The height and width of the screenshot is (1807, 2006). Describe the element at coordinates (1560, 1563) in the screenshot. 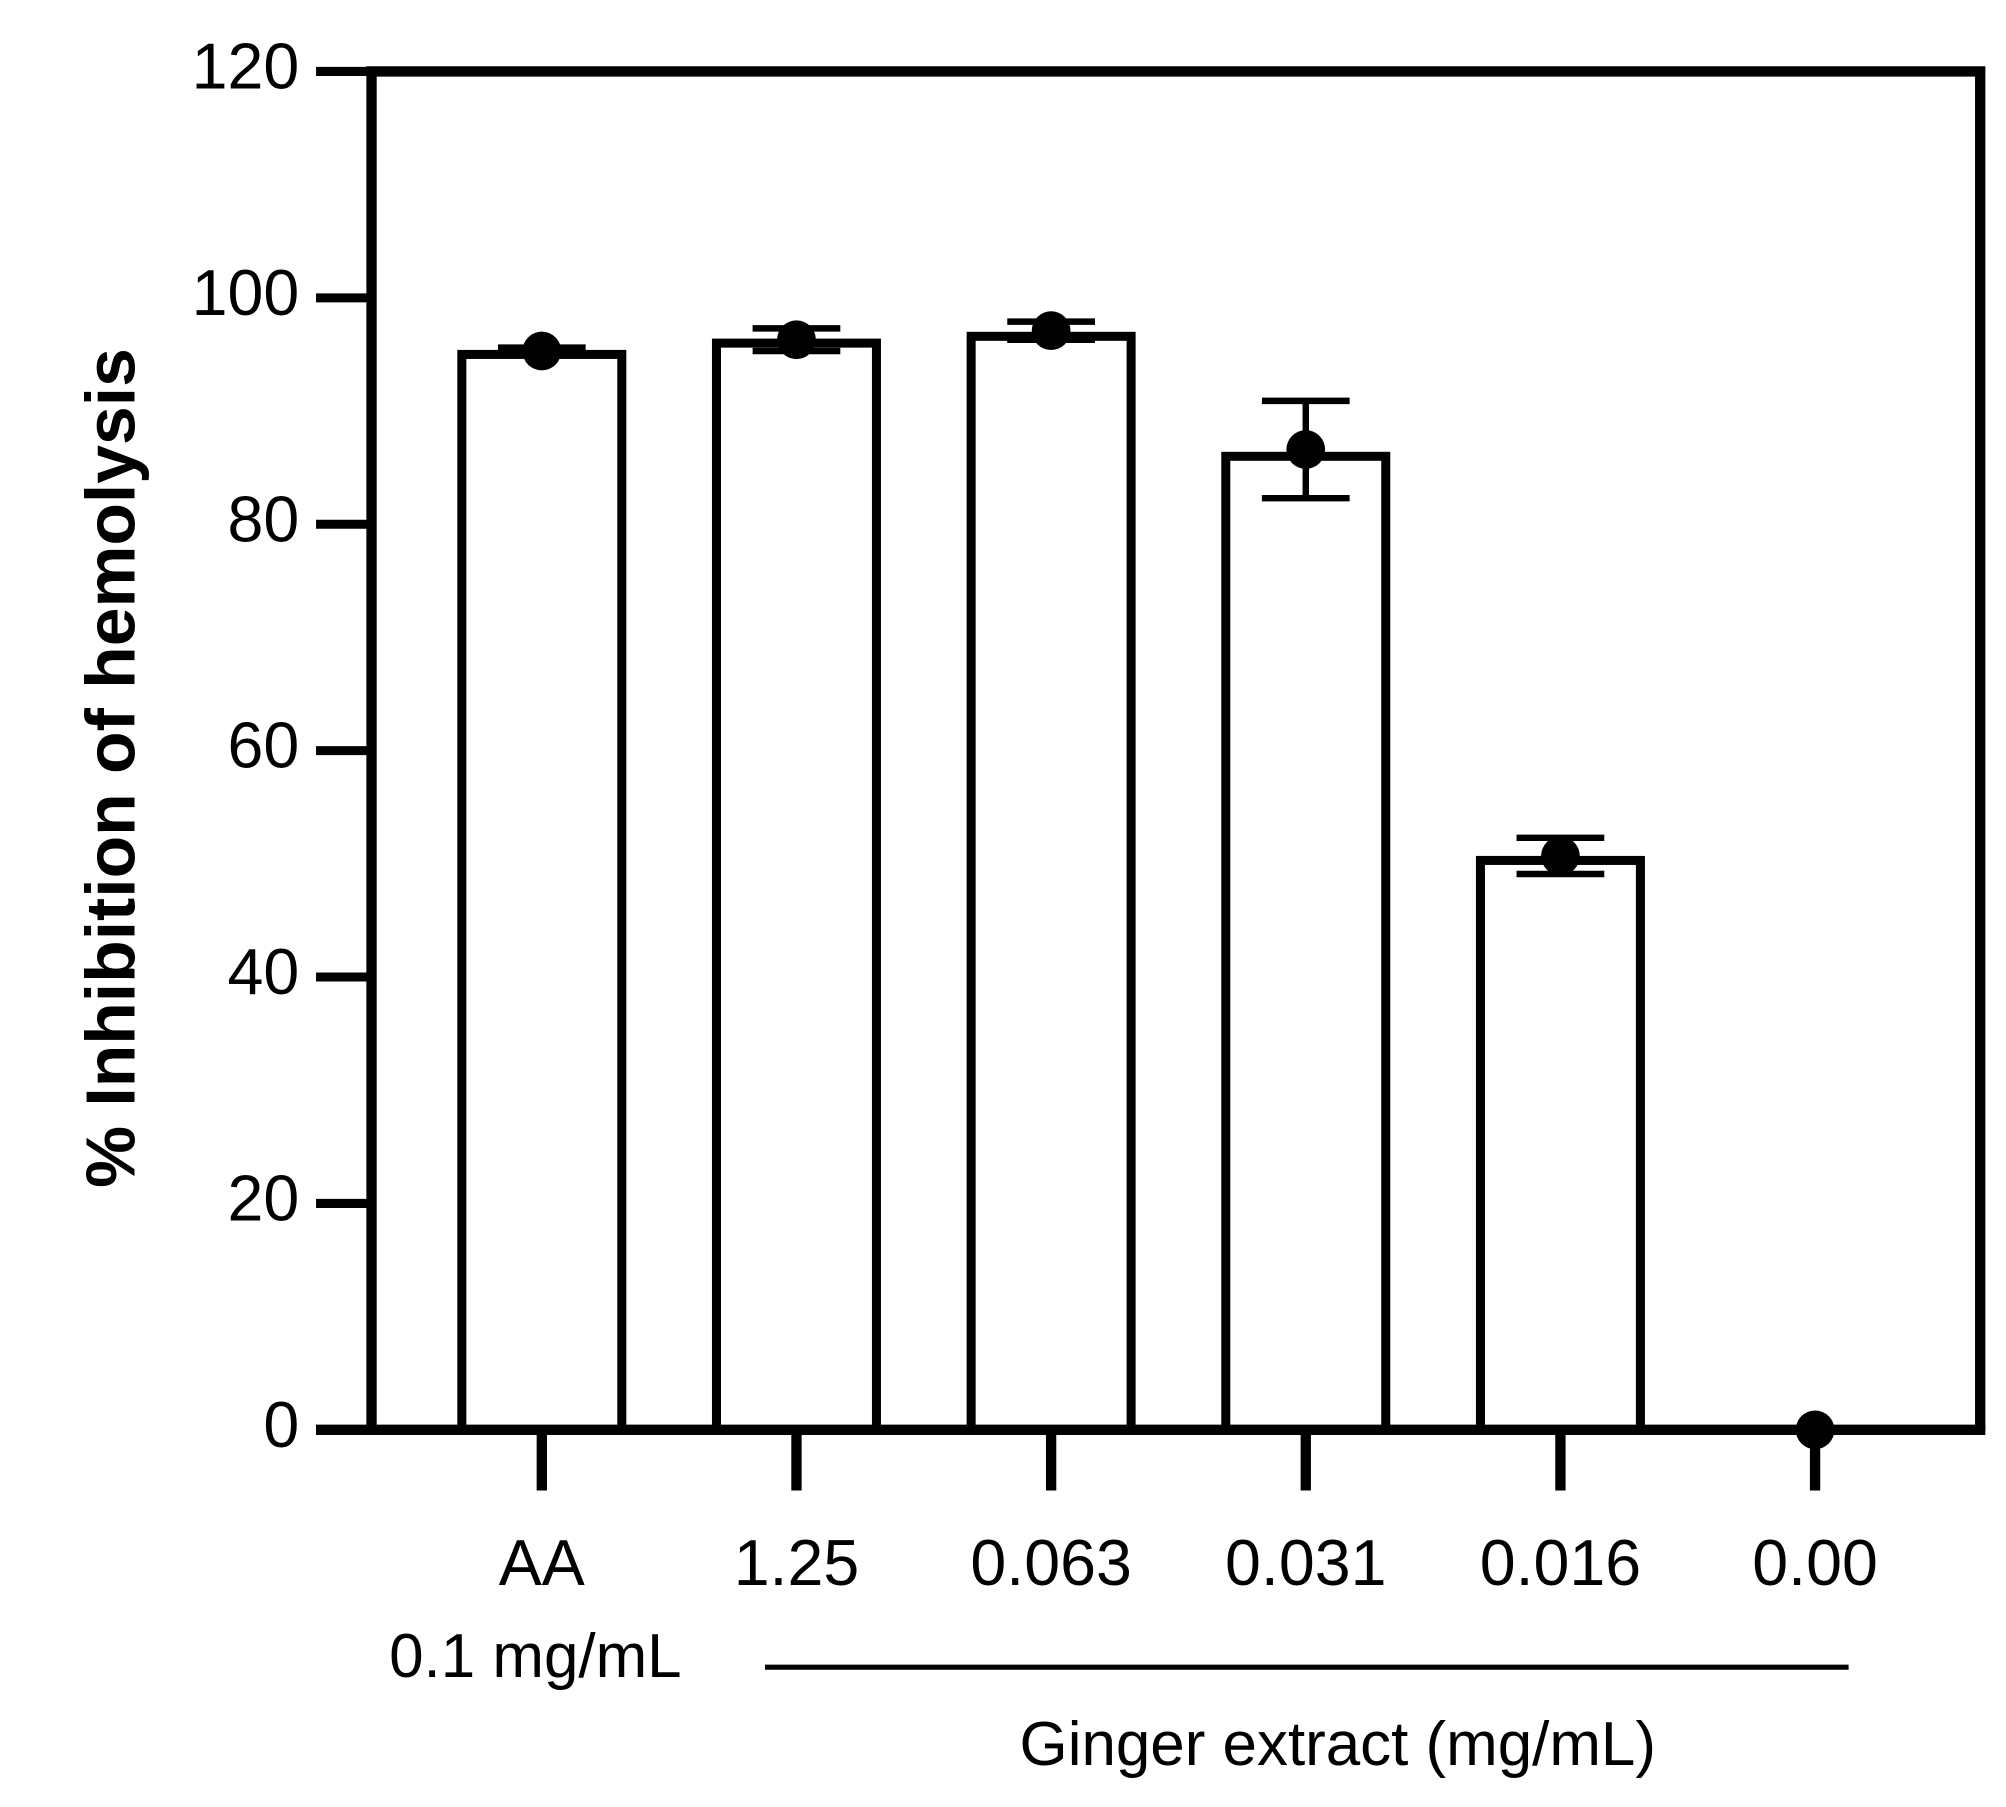

I see `x-tick-label: 0.016` at that location.